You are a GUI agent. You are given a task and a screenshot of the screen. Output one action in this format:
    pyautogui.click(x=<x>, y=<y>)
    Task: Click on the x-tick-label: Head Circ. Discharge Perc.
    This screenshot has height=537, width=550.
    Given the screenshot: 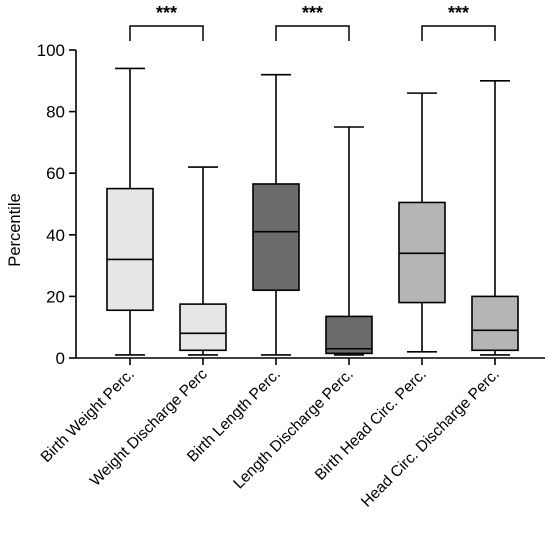 What is the action you would take?
    pyautogui.click(x=430, y=438)
    